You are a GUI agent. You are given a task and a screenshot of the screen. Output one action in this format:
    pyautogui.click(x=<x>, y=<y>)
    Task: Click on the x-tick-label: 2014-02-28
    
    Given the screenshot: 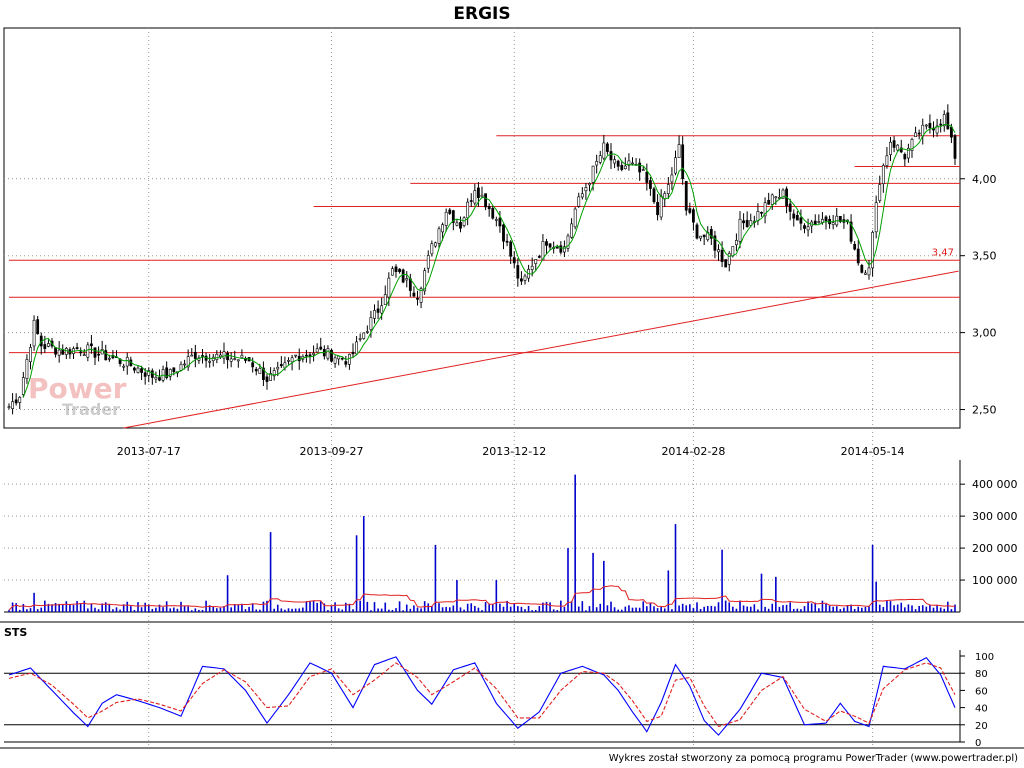 What is the action you would take?
    pyautogui.click(x=693, y=451)
    